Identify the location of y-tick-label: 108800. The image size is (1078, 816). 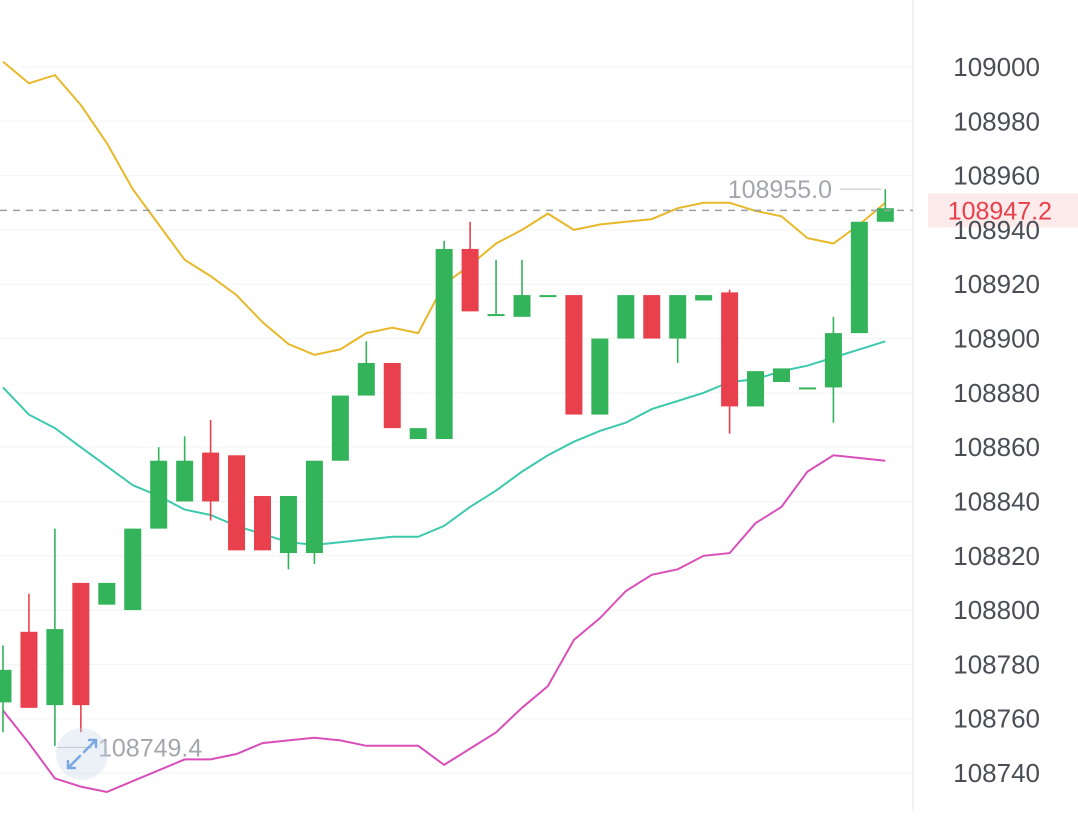
(996, 610).